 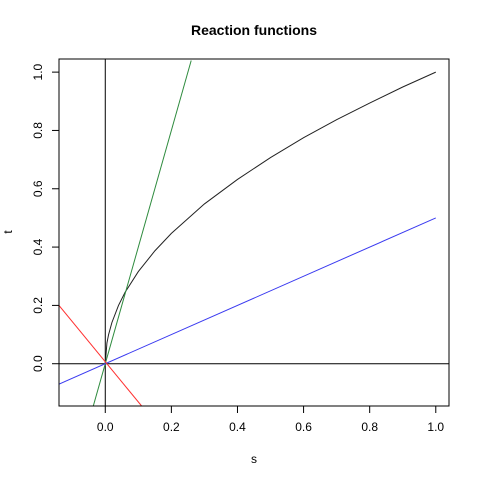 I want to click on x-tick-label: 1.0, so click(x=435, y=427).